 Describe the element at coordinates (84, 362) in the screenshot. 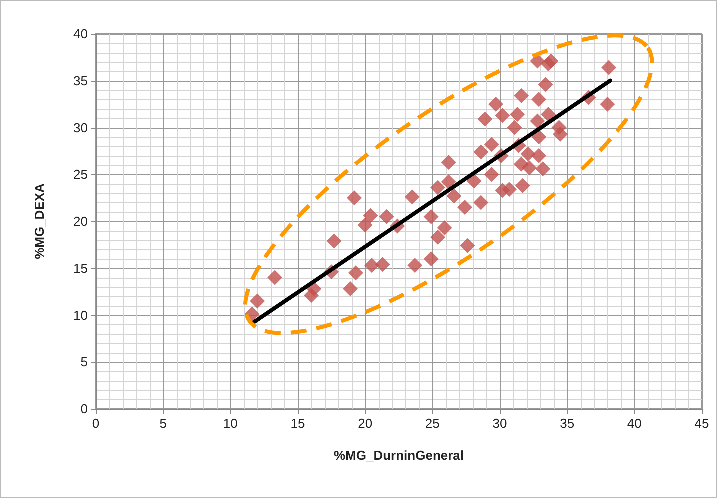

I see `y-tick-label: 5` at that location.